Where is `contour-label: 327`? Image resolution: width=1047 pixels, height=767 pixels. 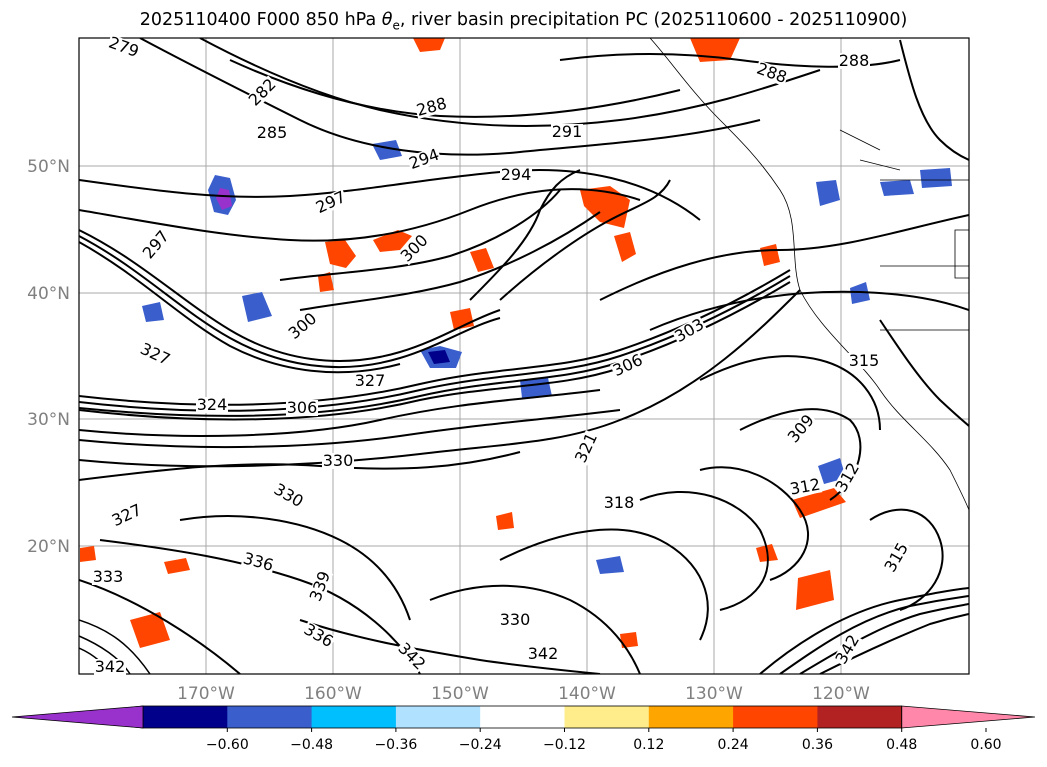
contour-label: 327 is located at coordinates (370, 380).